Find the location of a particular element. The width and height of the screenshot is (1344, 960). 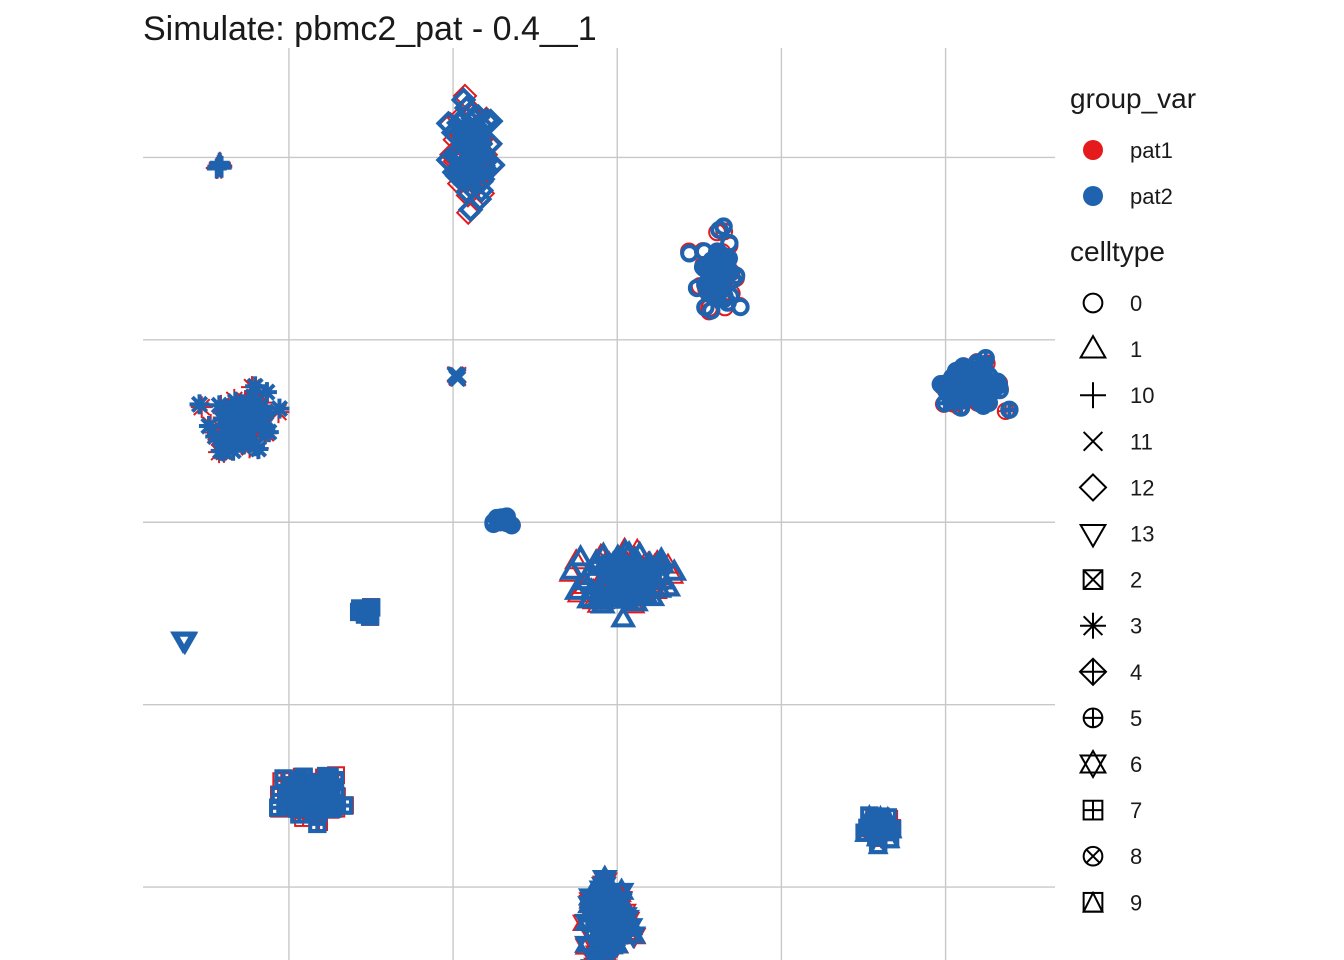

legend-label-celltype-7: 7 is located at coordinates (1136, 810).